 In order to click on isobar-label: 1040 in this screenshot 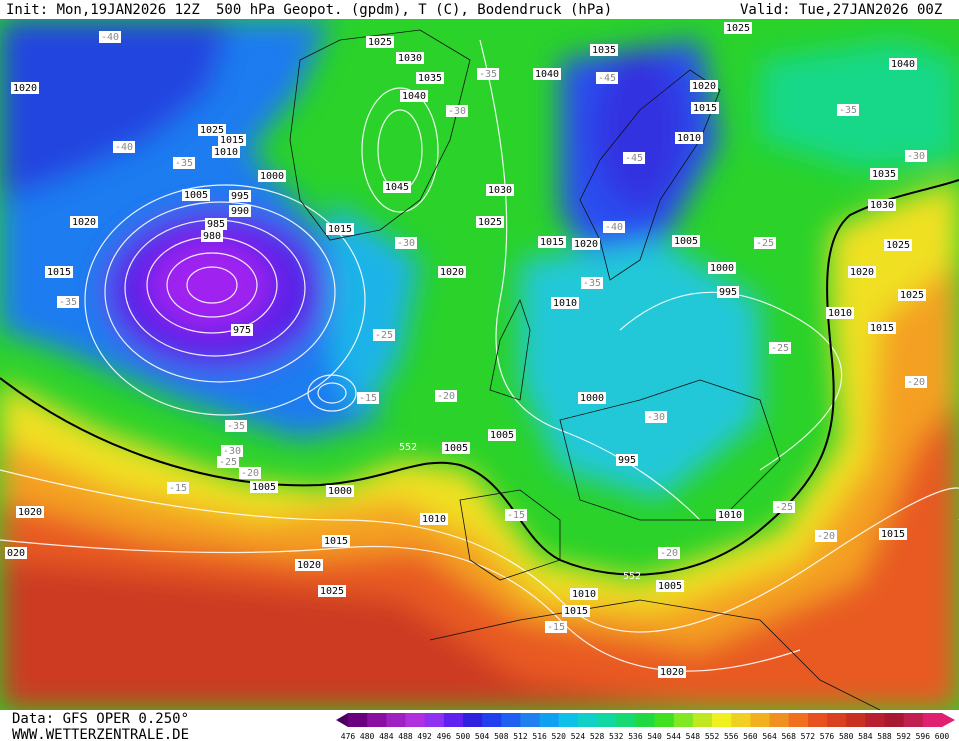, I will do `click(414, 96)`.